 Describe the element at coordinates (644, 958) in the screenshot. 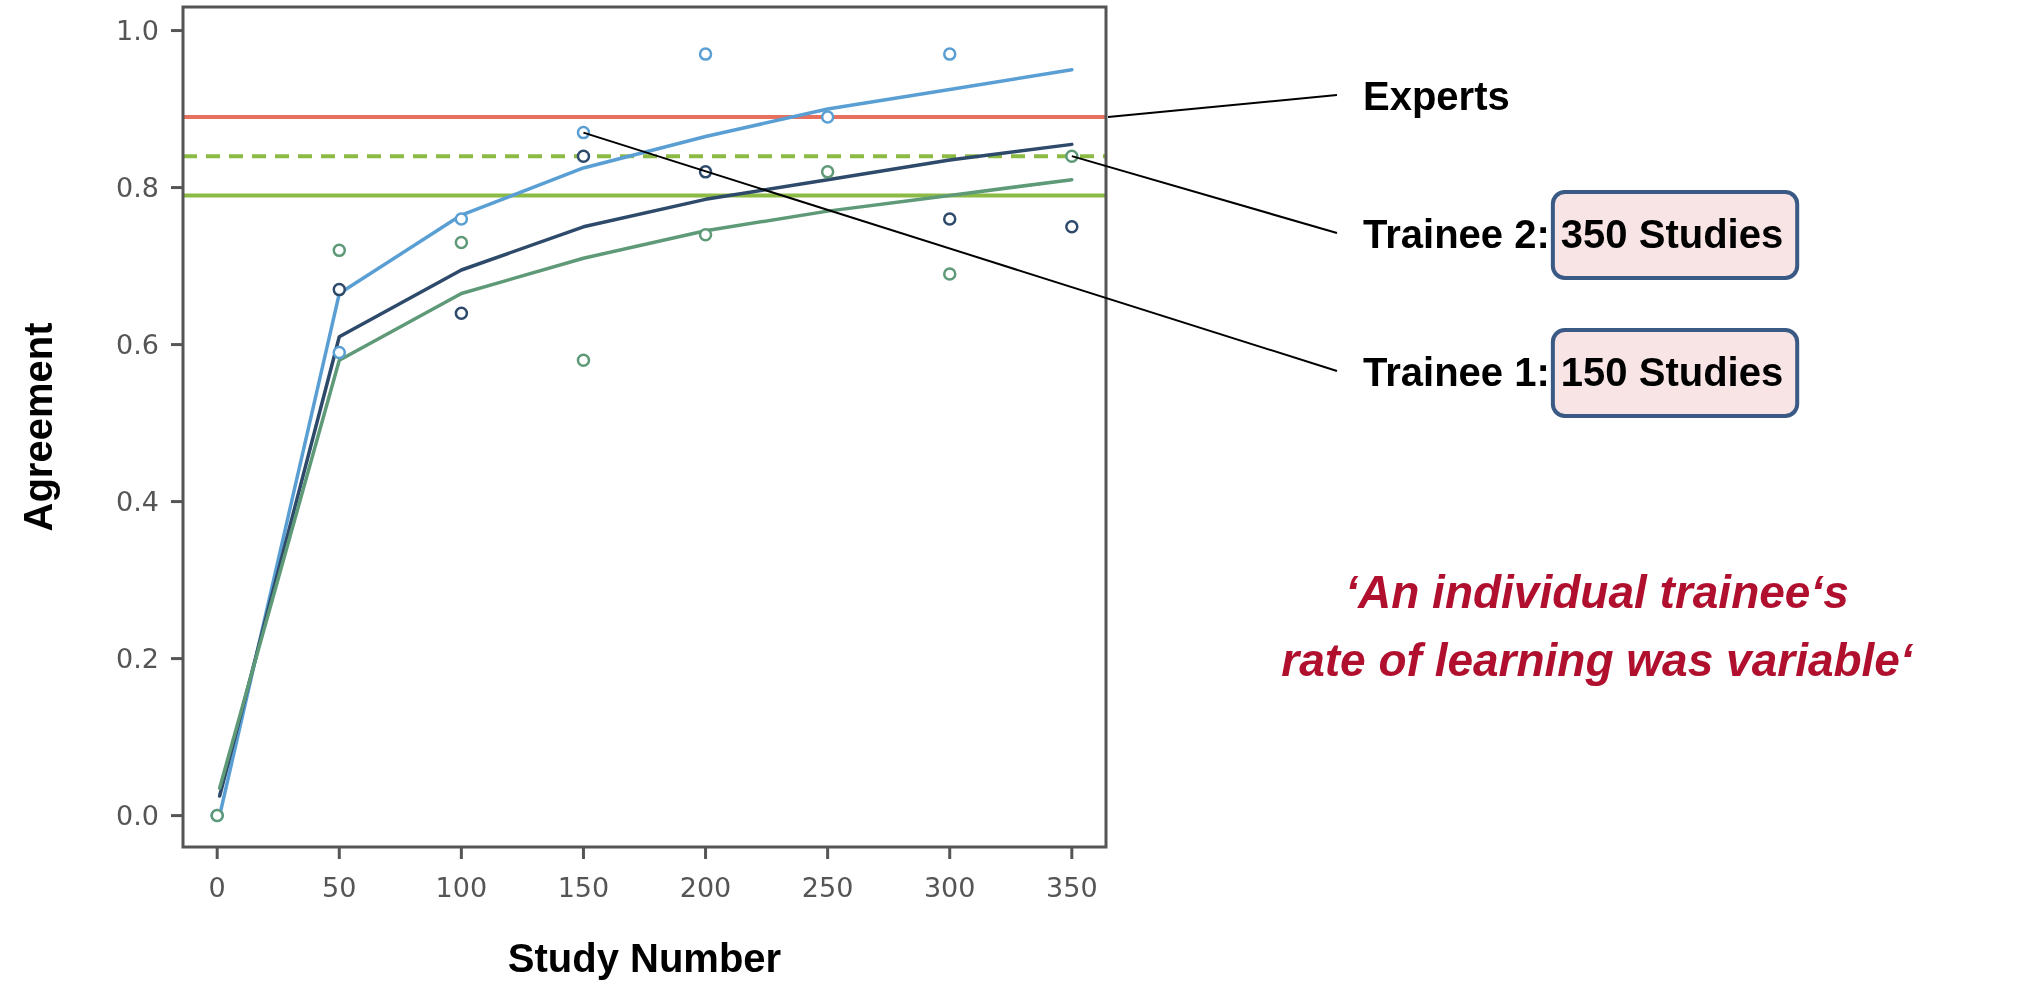

I see `x-axis-title: Study Number` at that location.